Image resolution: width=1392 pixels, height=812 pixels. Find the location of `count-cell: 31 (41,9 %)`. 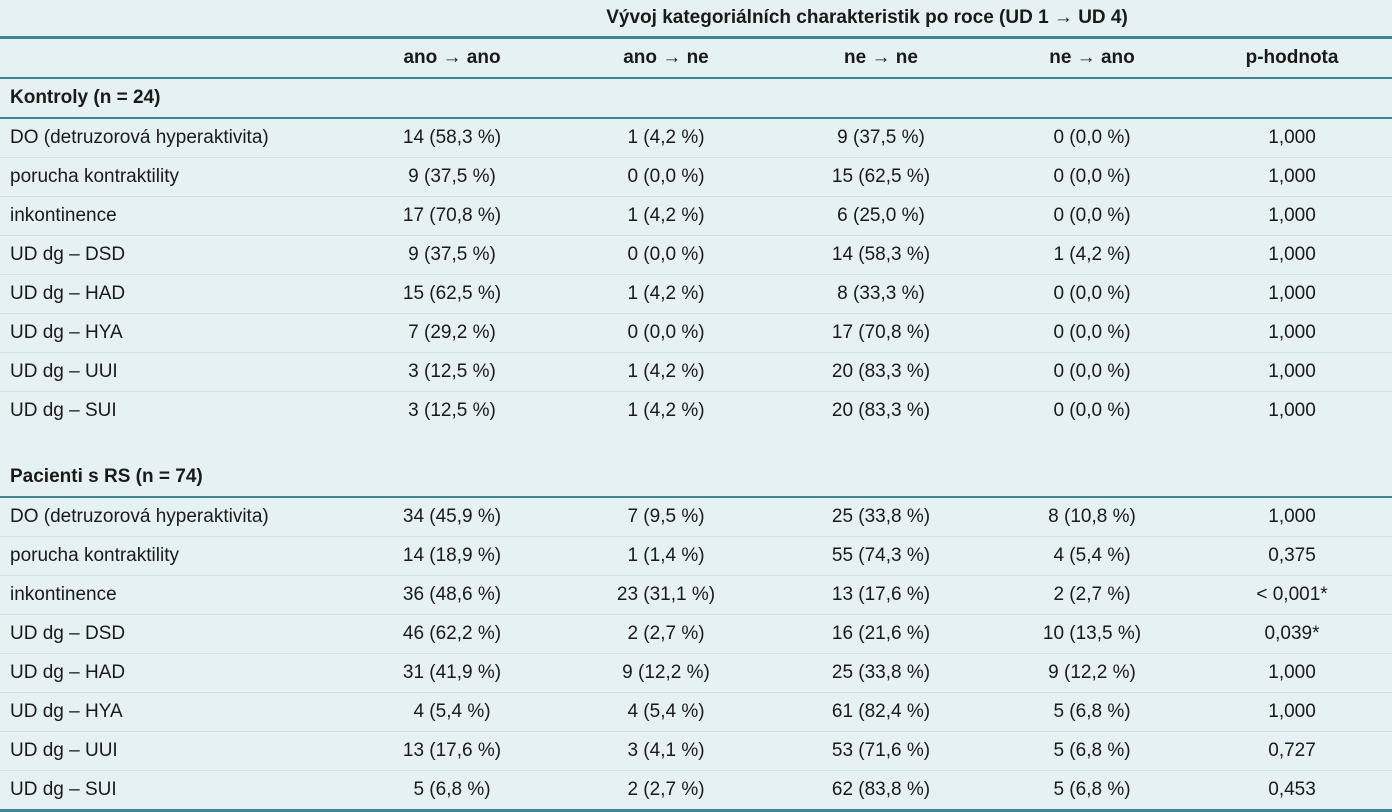

count-cell: 31 (41,9 %) is located at coordinates (452, 673).